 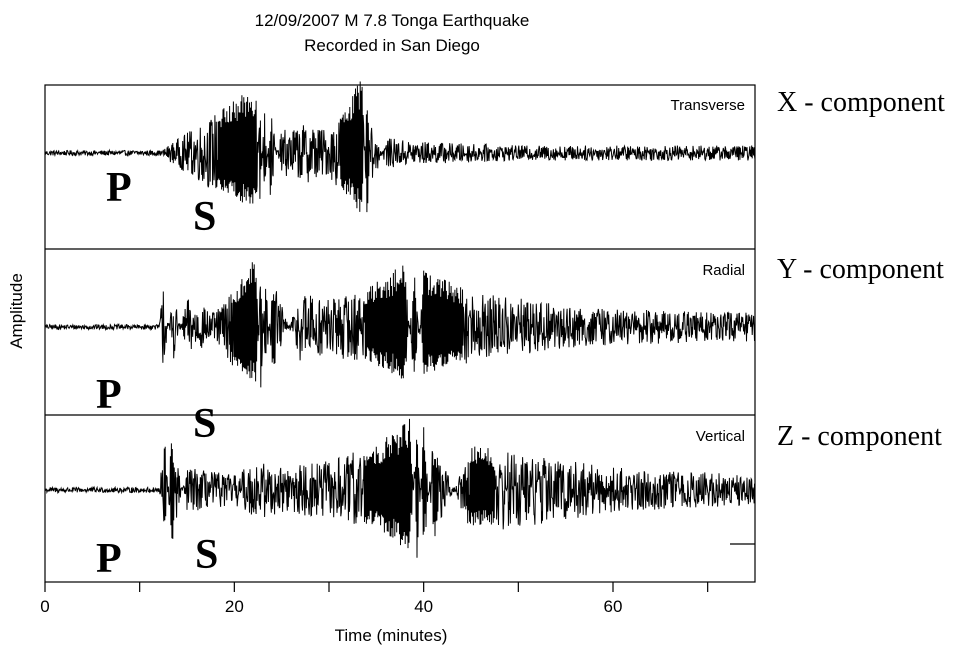 I want to click on x-tick-label: 0, so click(x=44, y=606).